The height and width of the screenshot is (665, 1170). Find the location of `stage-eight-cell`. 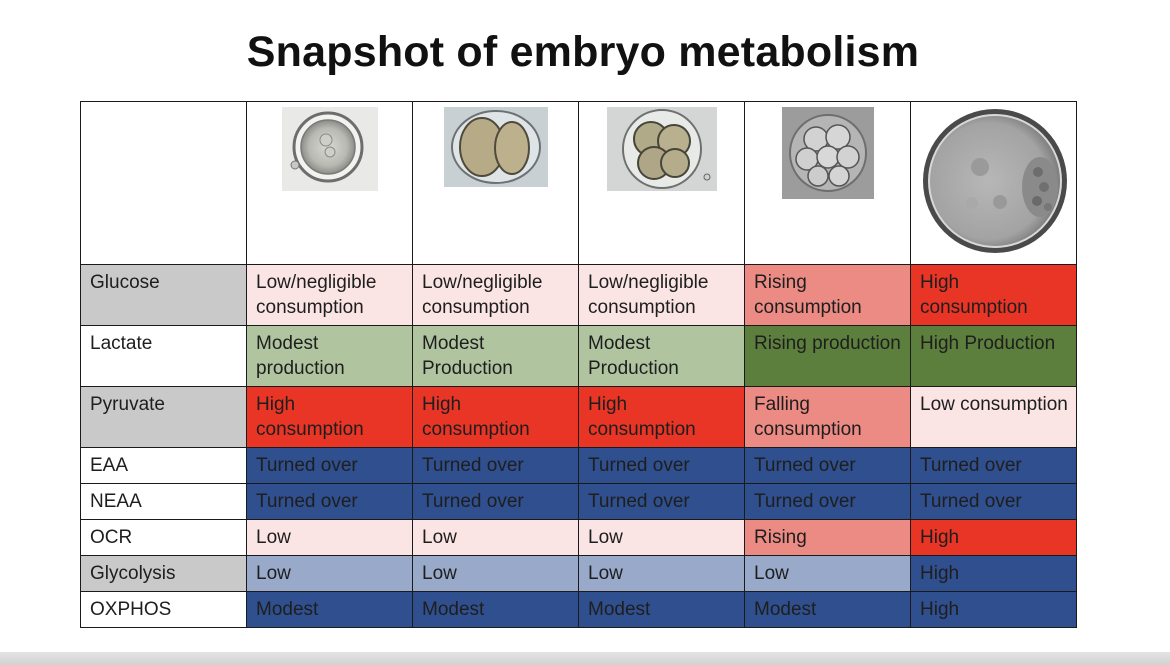

stage-eight-cell is located at coordinates (827, 183).